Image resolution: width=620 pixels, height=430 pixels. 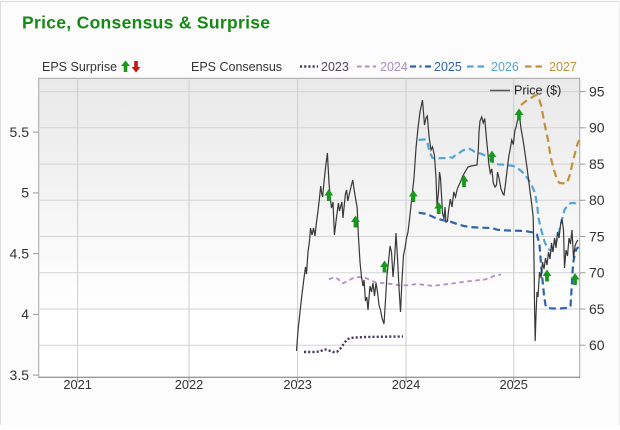 I want to click on svg-text: 2026, so click(x=505, y=67).